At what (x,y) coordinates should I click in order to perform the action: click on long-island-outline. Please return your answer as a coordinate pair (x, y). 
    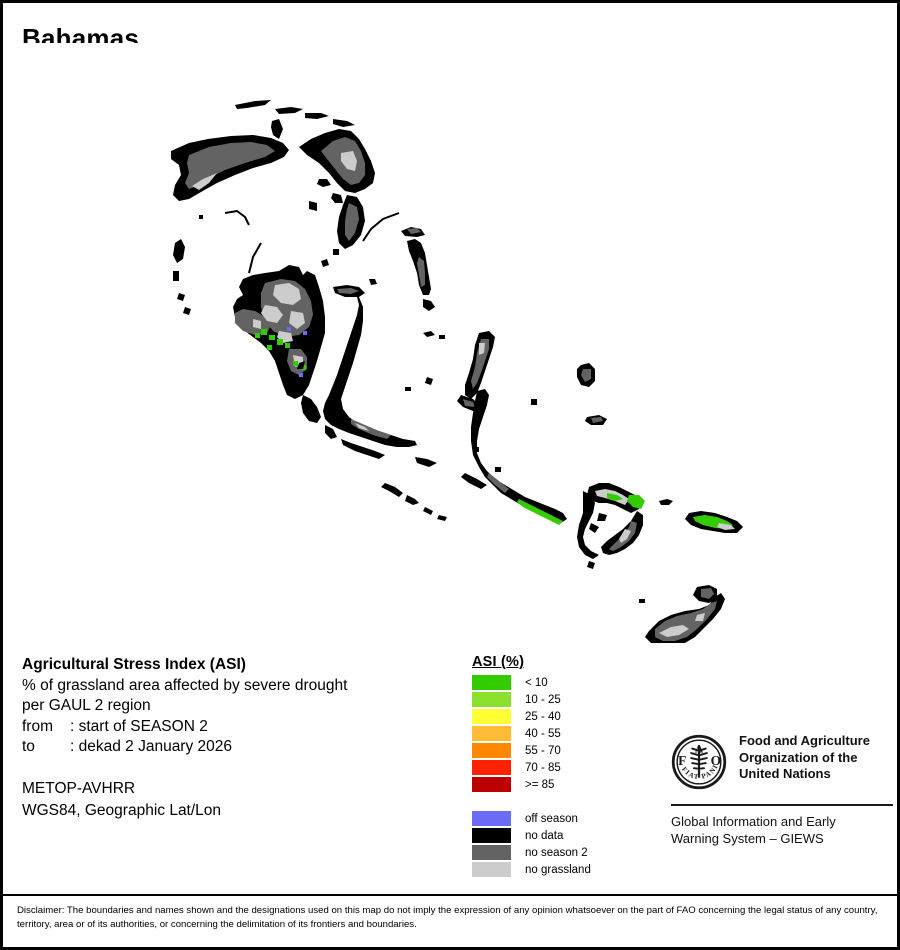
    Looking at the image, I should click on (519, 456).